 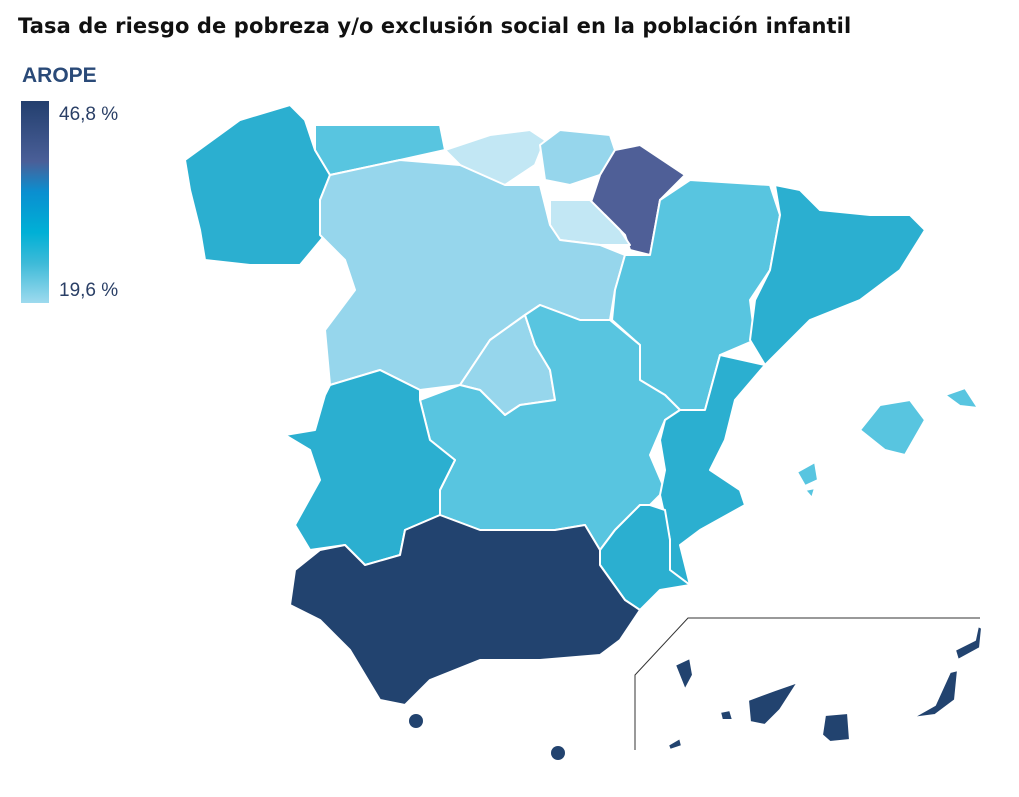 I want to click on legend-color-scale, so click(x=35, y=202).